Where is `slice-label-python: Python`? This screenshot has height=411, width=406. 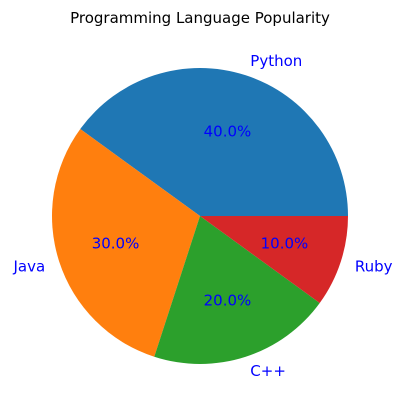 slice-label-python: Python is located at coordinates (276, 61).